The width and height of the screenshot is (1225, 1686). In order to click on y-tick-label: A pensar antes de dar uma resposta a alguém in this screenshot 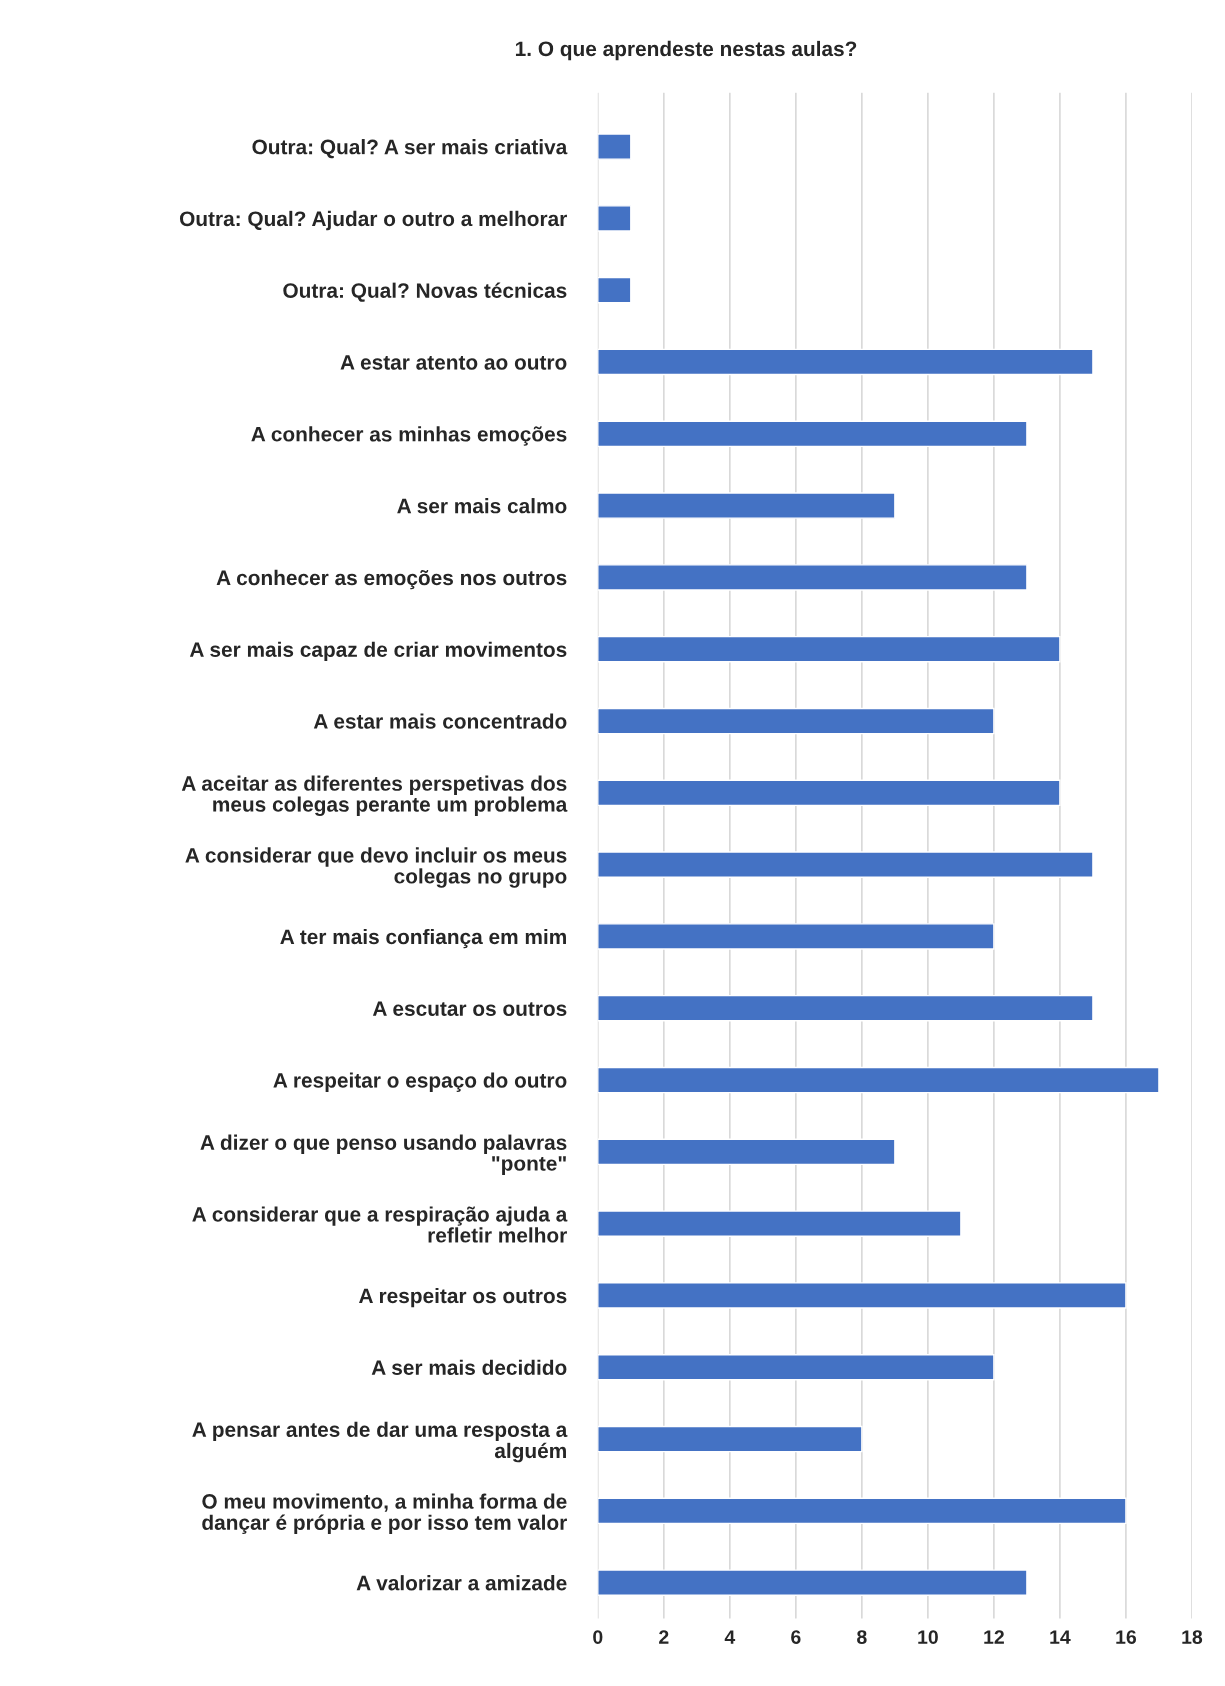, I will do `click(380, 1442)`.